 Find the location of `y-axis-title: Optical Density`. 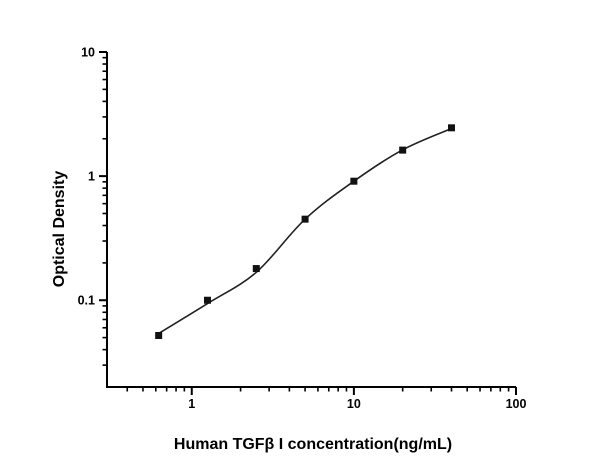

y-axis-title: Optical Density is located at coordinates (59, 229).